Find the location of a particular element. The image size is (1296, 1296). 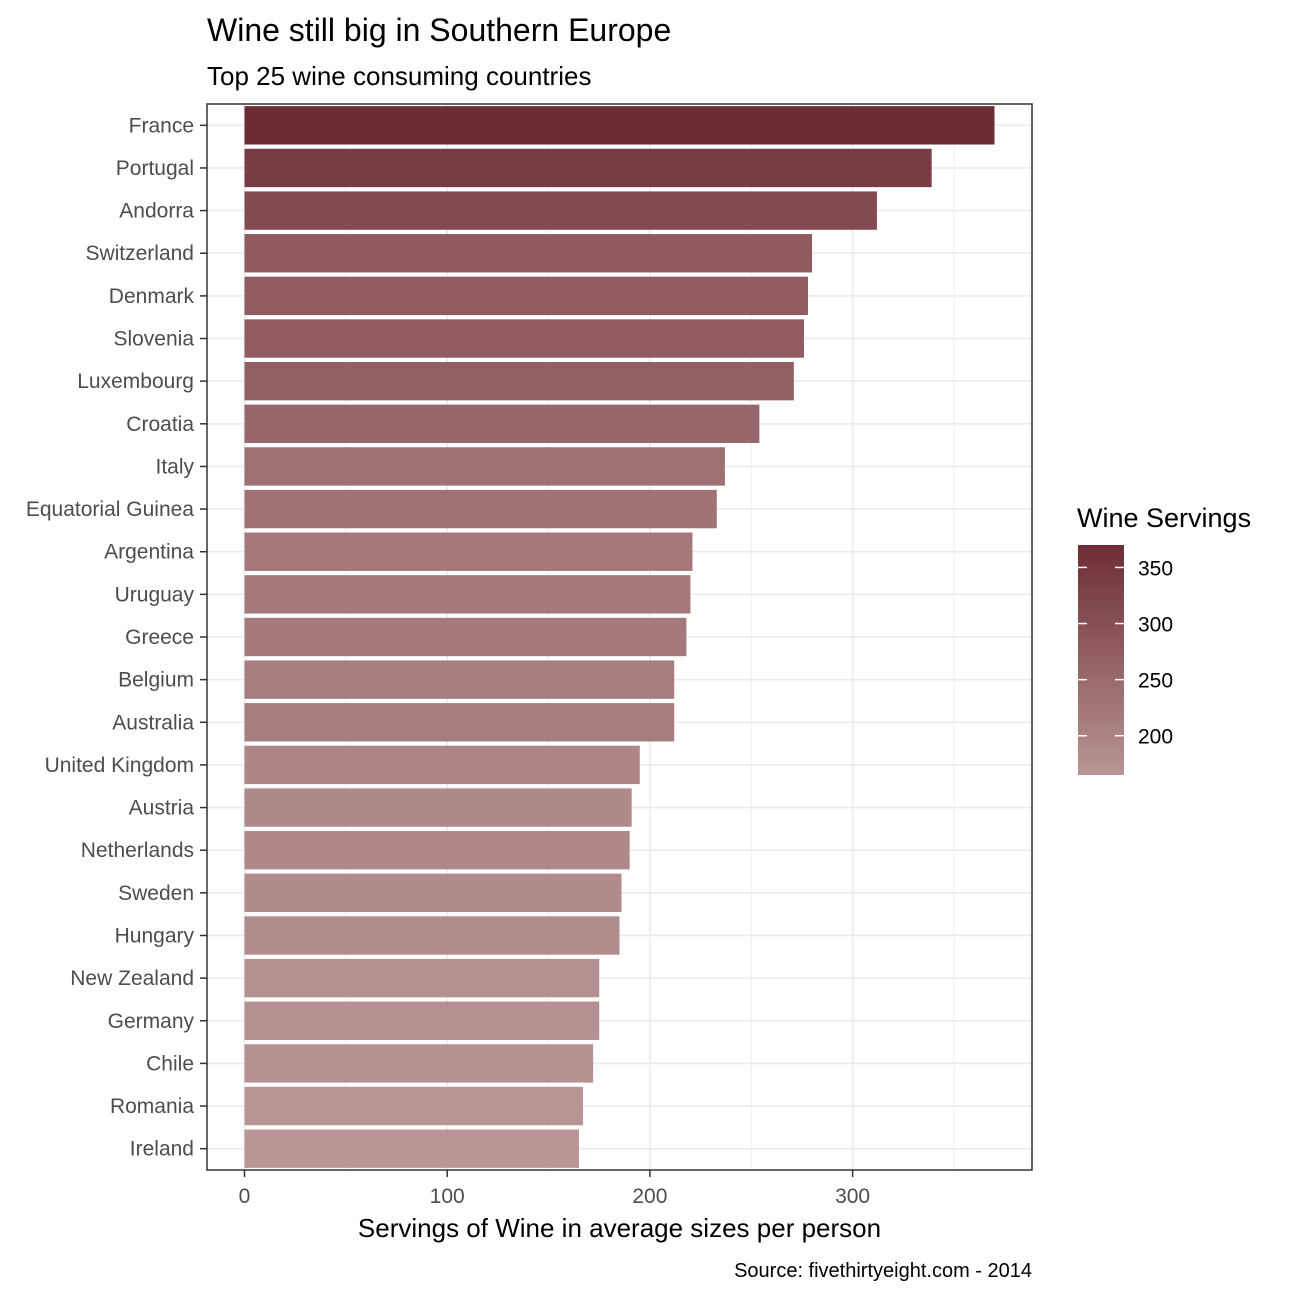

chart-subtitle: Top 25 wine consuming countries is located at coordinates (399, 76).